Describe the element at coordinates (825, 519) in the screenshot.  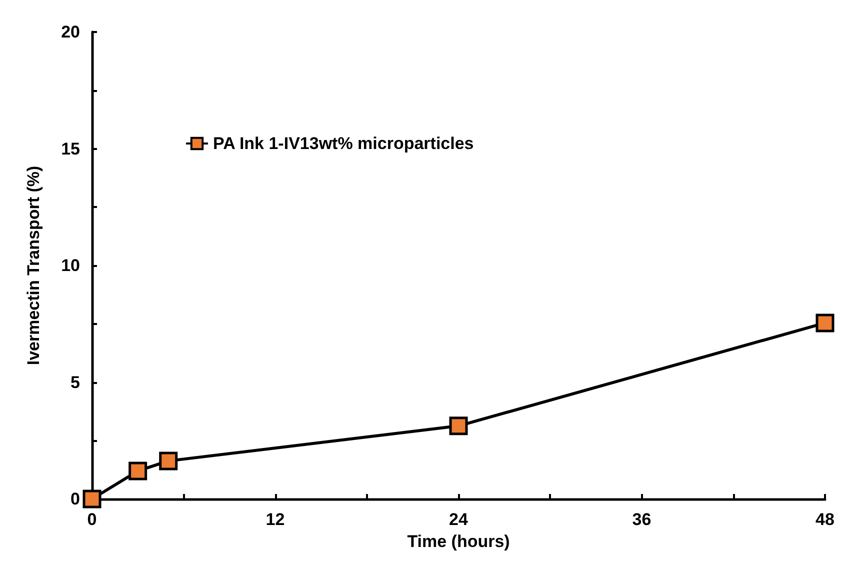
I see `x-tick-label: 48` at that location.